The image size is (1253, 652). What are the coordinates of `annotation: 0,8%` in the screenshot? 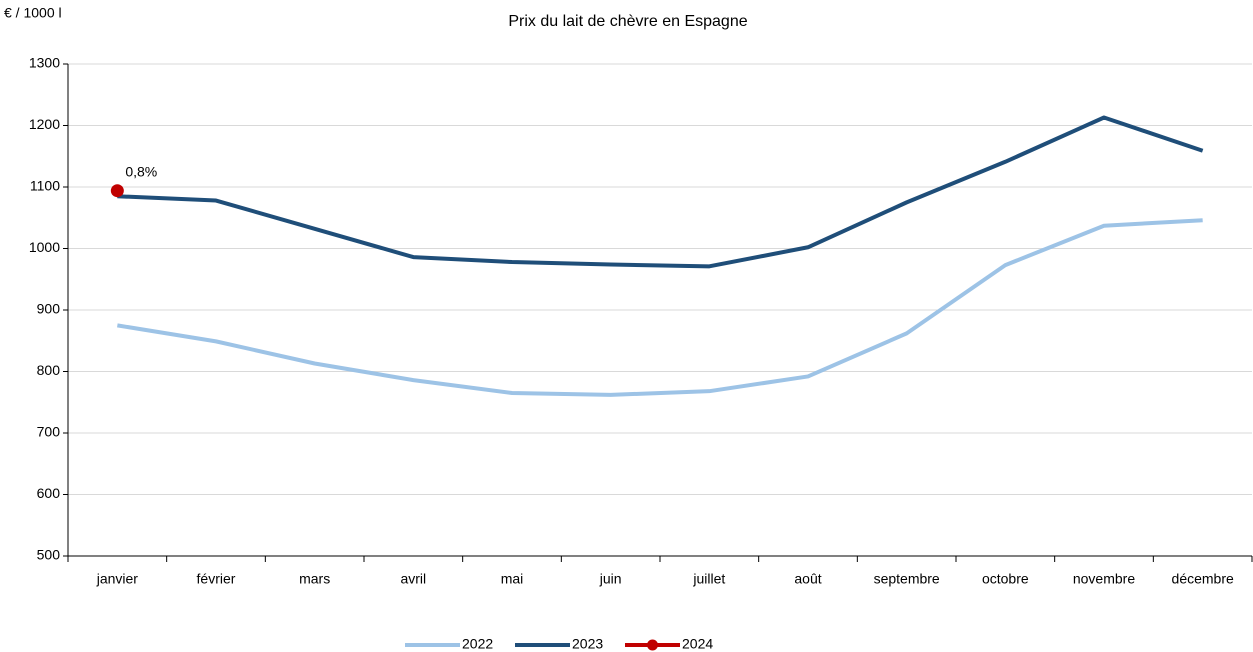 It's located at (141, 171).